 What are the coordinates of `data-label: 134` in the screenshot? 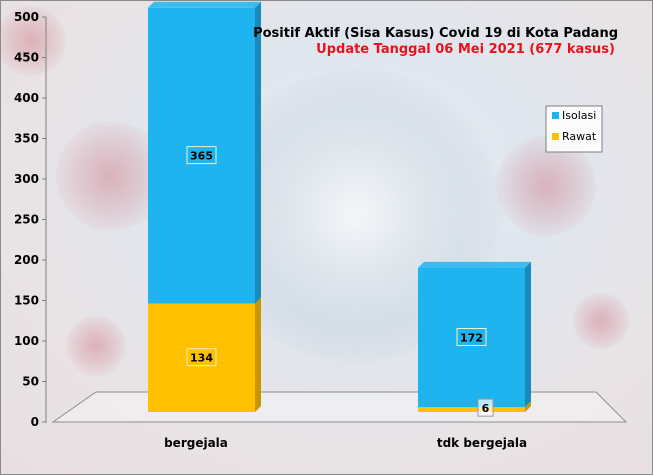 It's located at (201, 358).